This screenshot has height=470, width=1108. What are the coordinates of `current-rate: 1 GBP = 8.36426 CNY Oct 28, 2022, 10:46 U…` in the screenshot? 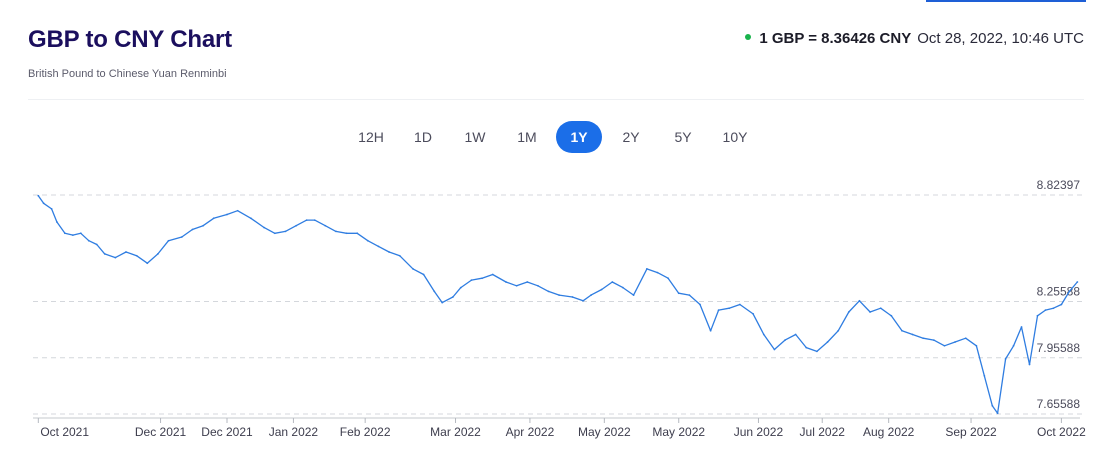 It's located at (914, 38).